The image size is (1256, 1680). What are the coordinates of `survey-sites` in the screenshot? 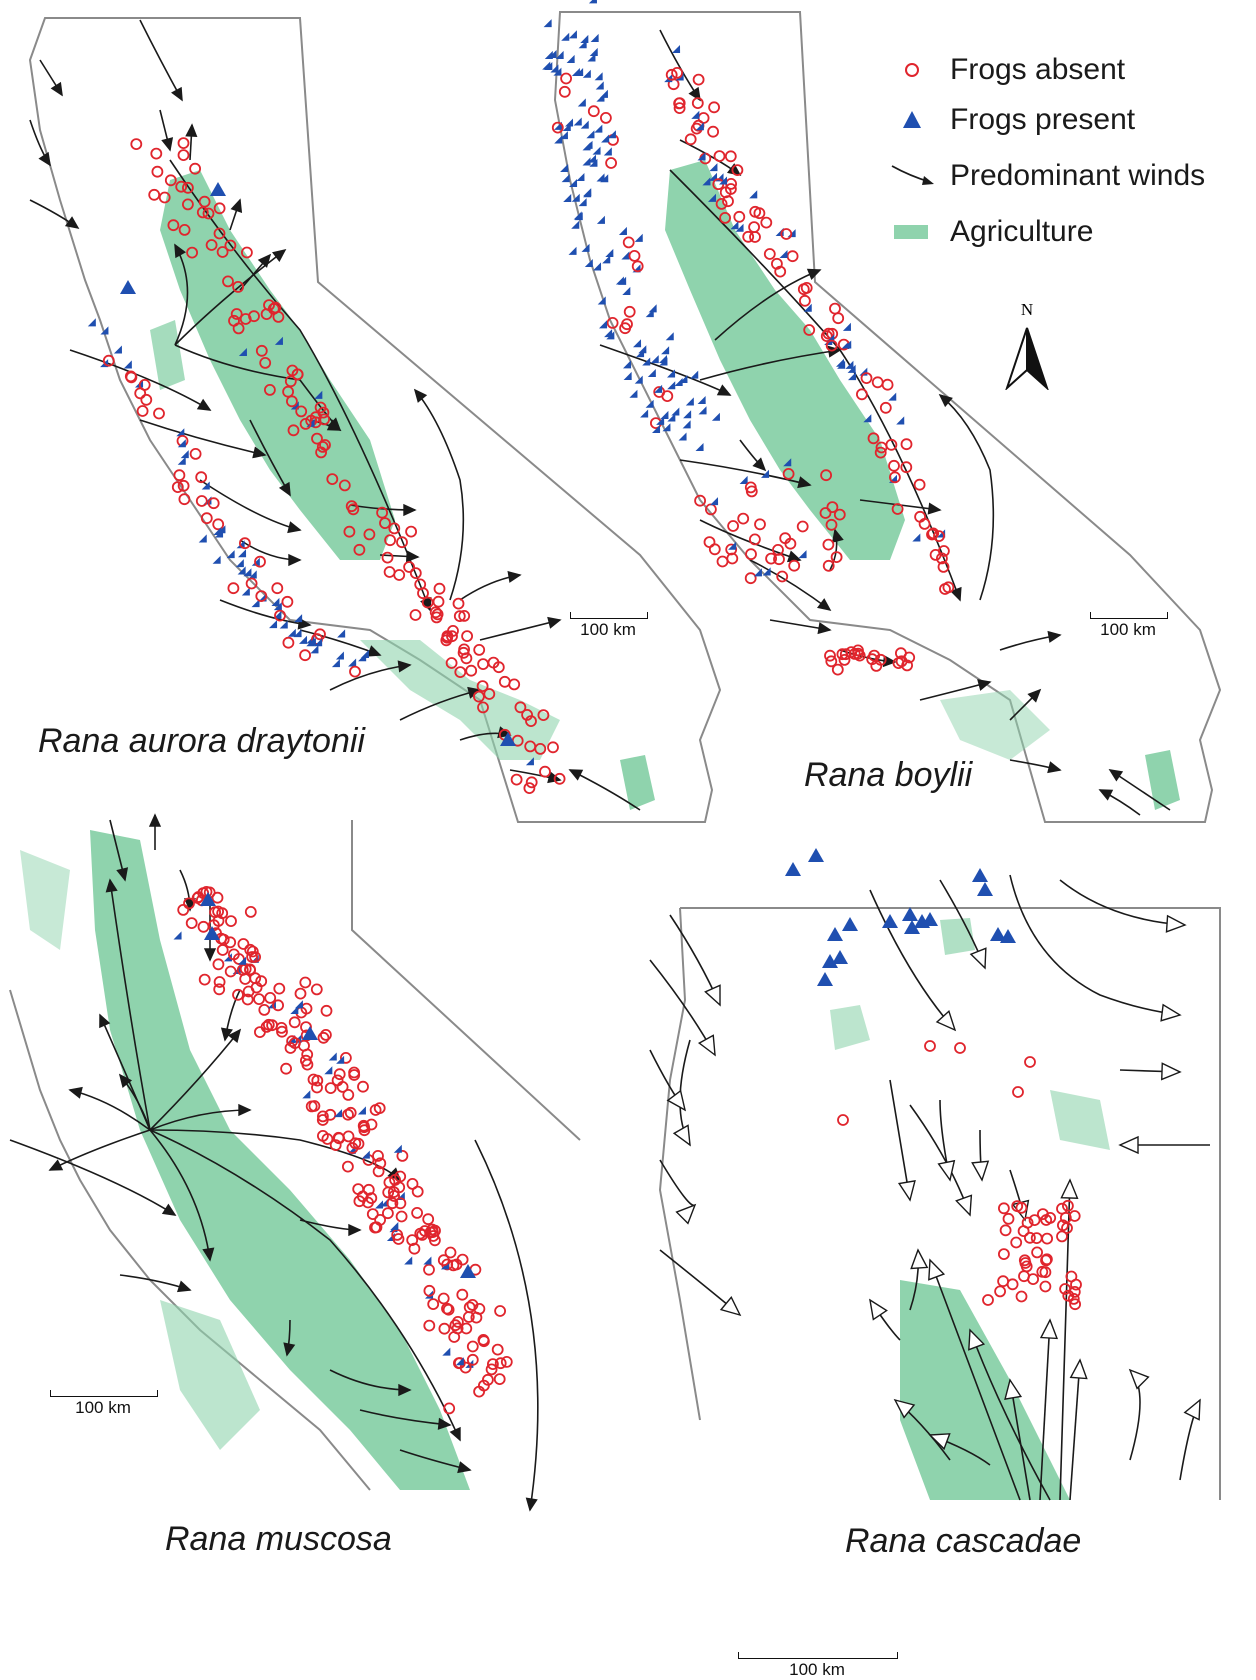 It's located at (343, 1150).